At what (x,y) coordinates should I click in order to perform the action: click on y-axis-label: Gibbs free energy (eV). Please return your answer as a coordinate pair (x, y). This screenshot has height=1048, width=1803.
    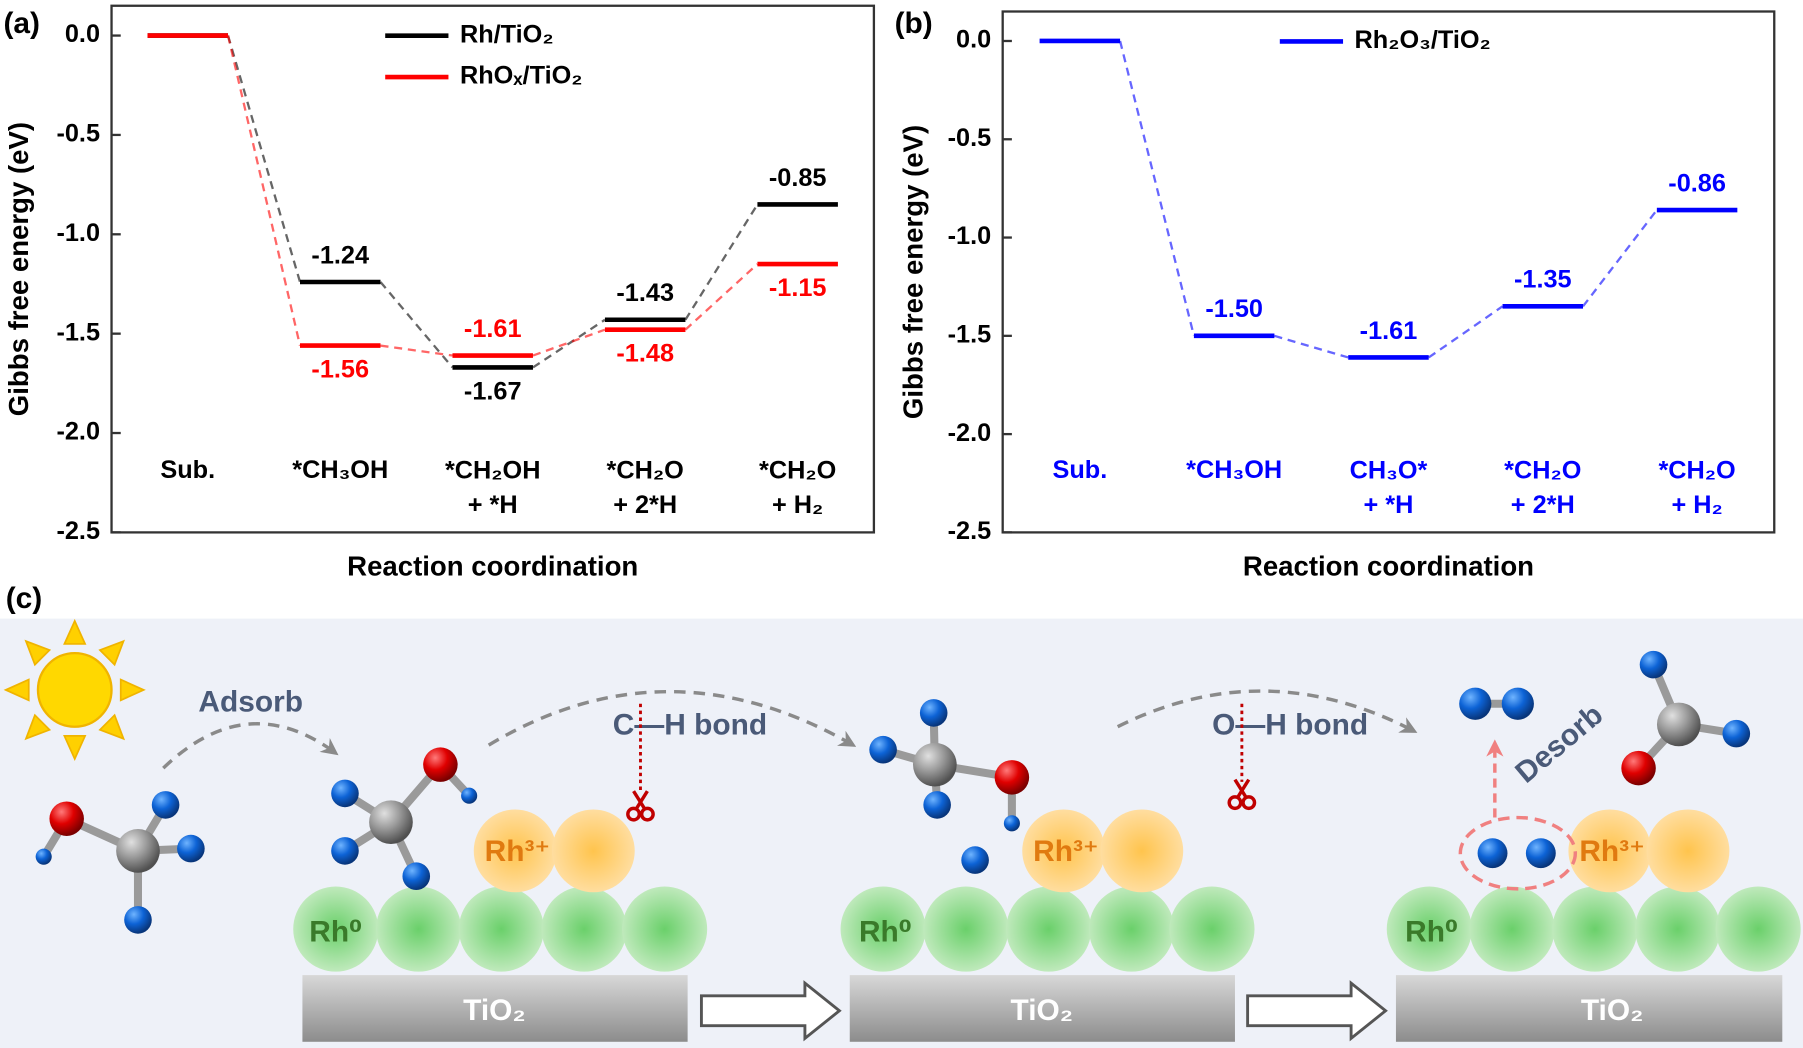
    Looking at the image, I should click on (18, 269).